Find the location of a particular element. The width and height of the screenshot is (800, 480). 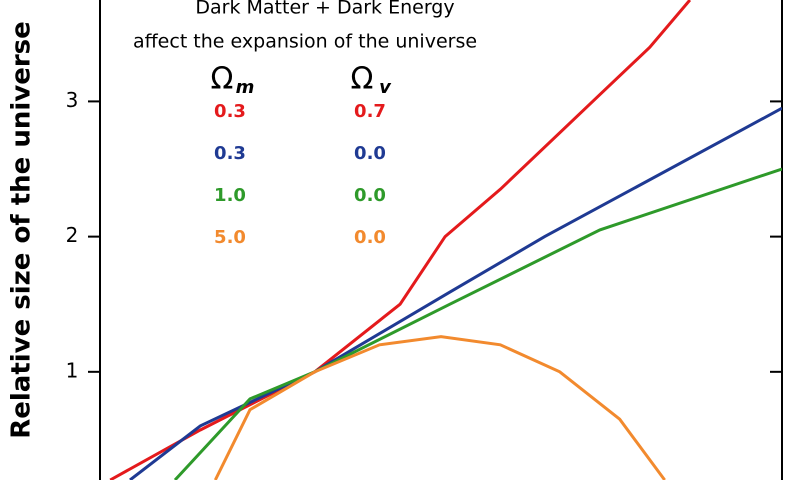

y-axis-label: Relative size of the universe is located at coordinates (22, 230).